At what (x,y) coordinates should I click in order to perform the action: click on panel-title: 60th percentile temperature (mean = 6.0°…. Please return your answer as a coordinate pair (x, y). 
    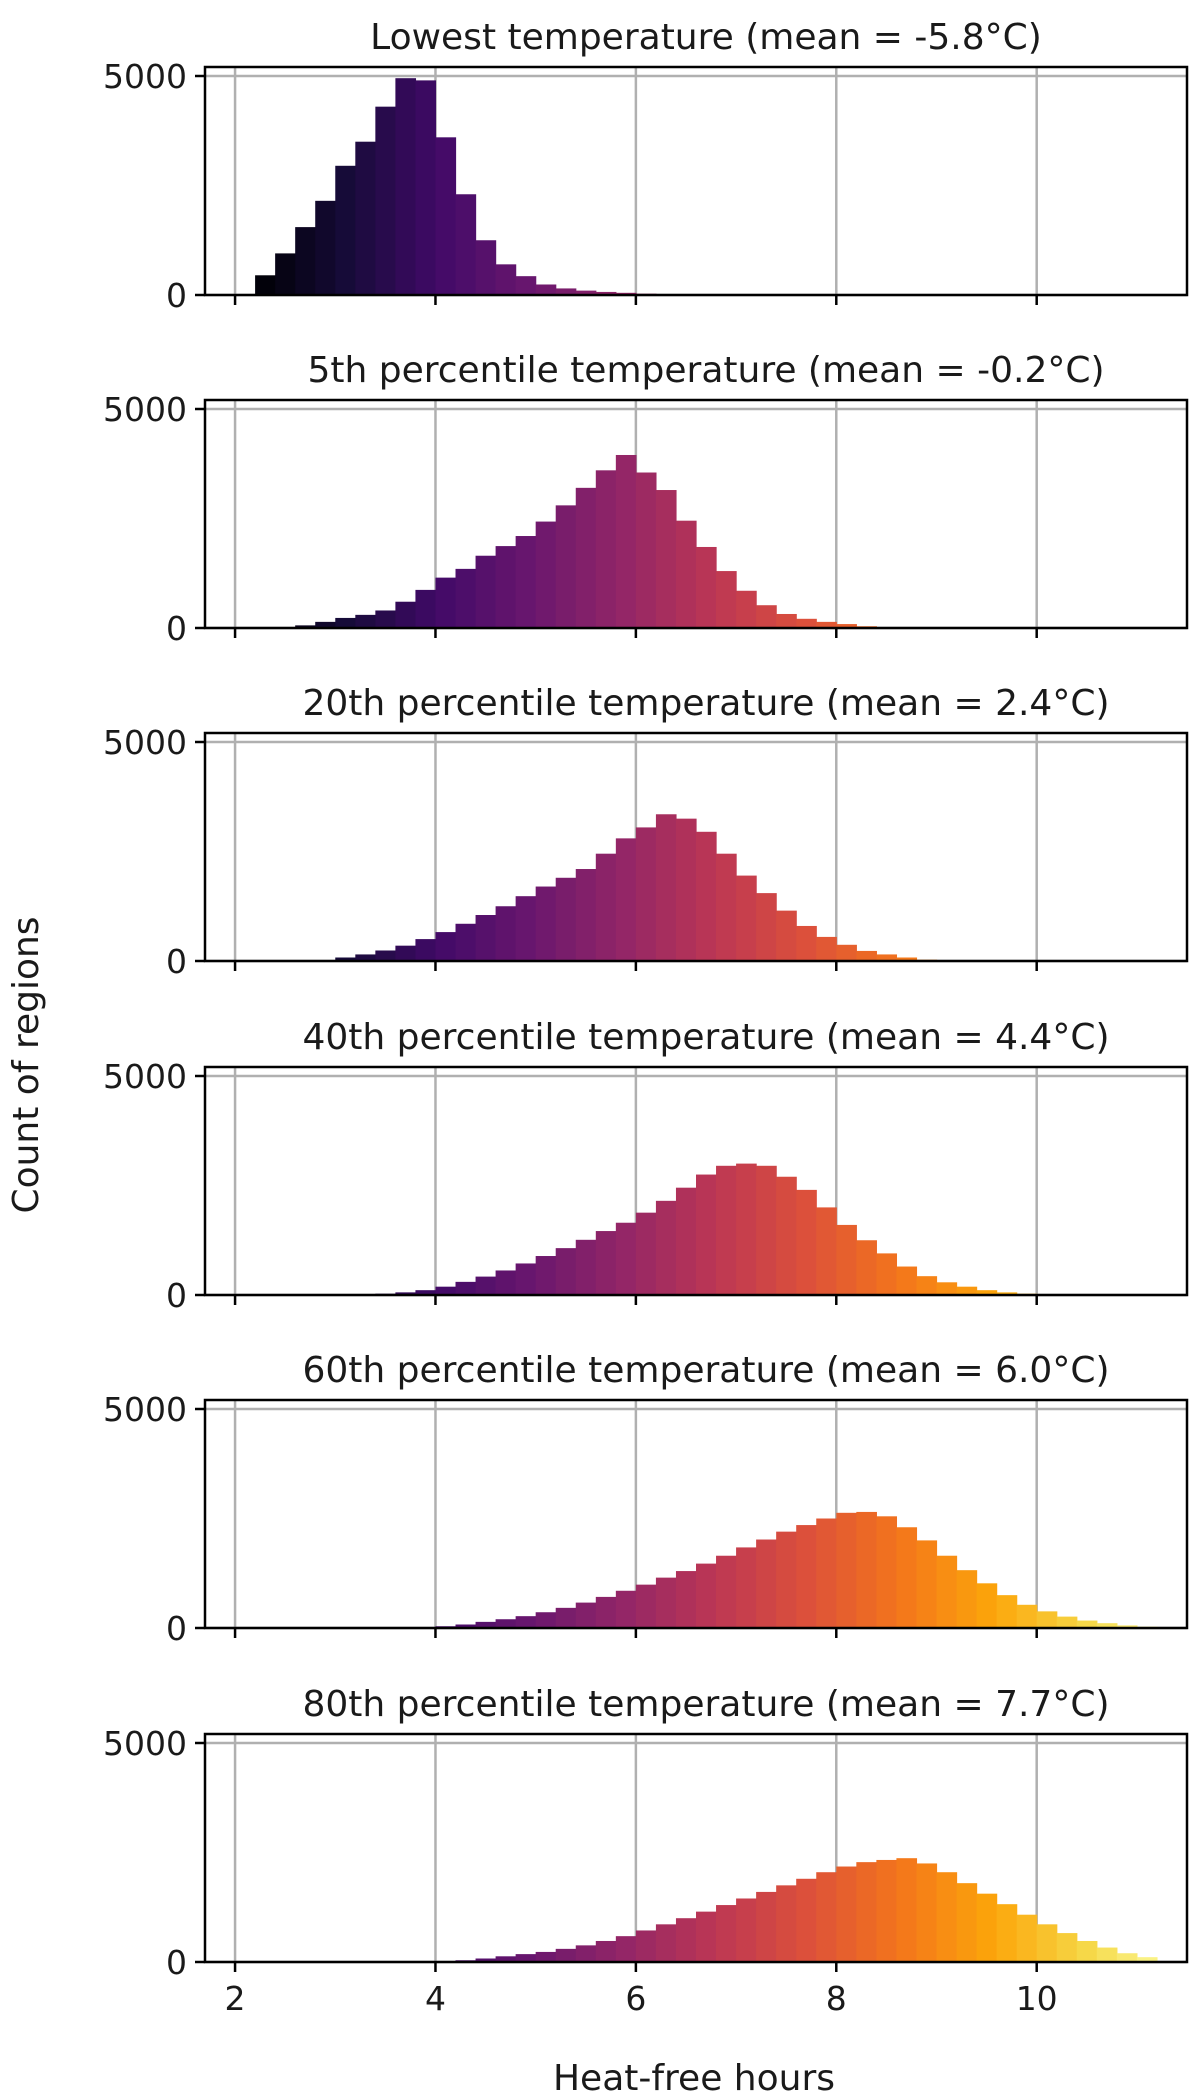
    Looking at the image, I should click on (705, 1370).